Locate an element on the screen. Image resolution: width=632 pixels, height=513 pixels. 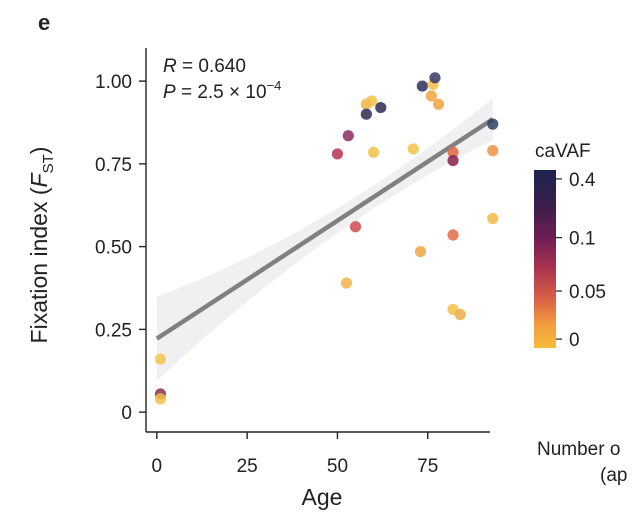
y-tick-label: 0.75 is located at coordinates (113, 165).